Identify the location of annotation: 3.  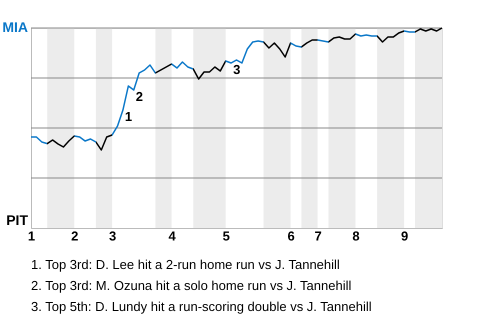
(236, 69).